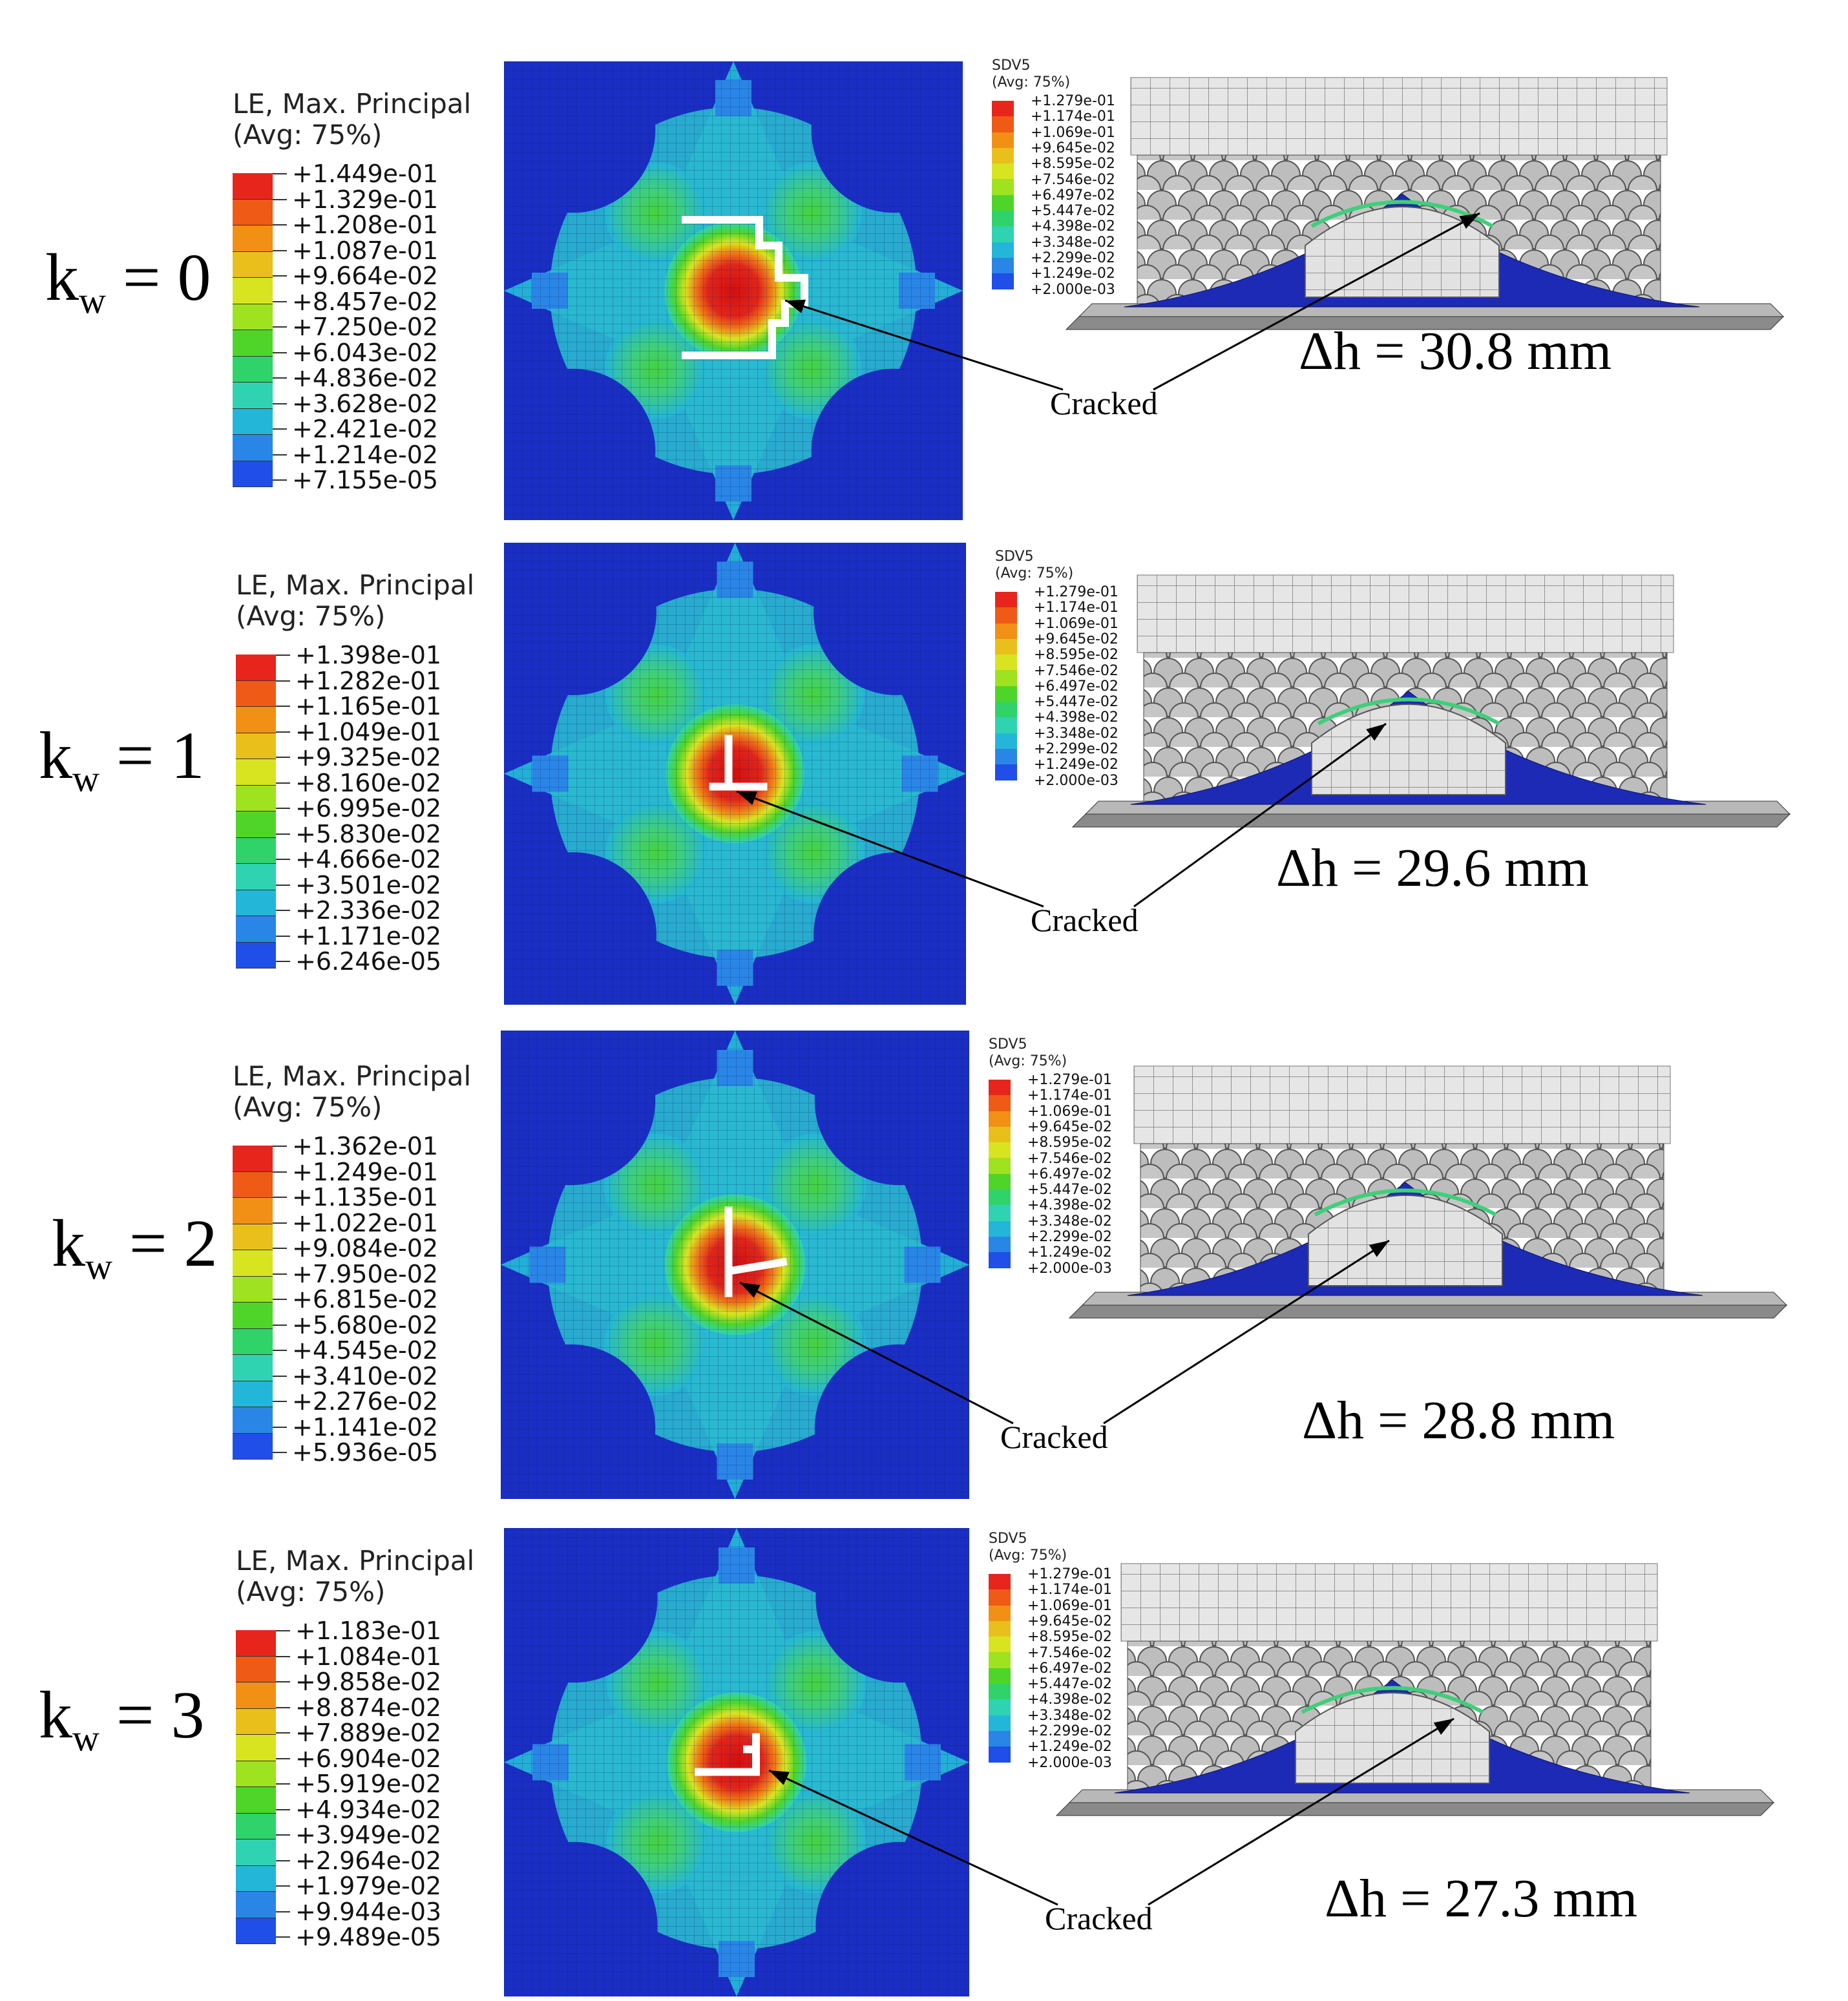 Image resolution: width=1848 pixels, height=2001 pixels. What do you see at coordinates (1408, 712) in the screenshot?
I see `sdv-strip` at bounding box center [1408, 712].